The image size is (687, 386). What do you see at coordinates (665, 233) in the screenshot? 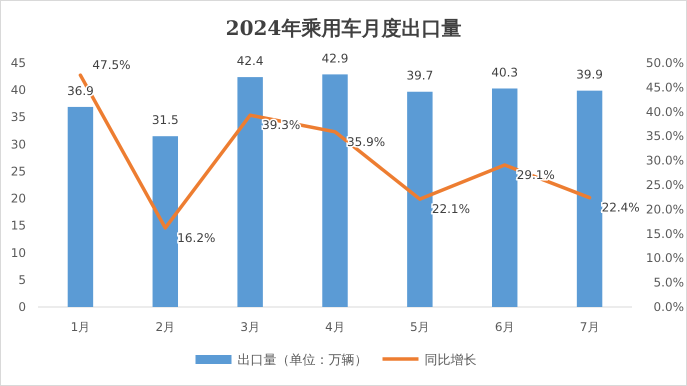
I see `y2-tick-label: 15.0%` at bounding box center [665, 233].